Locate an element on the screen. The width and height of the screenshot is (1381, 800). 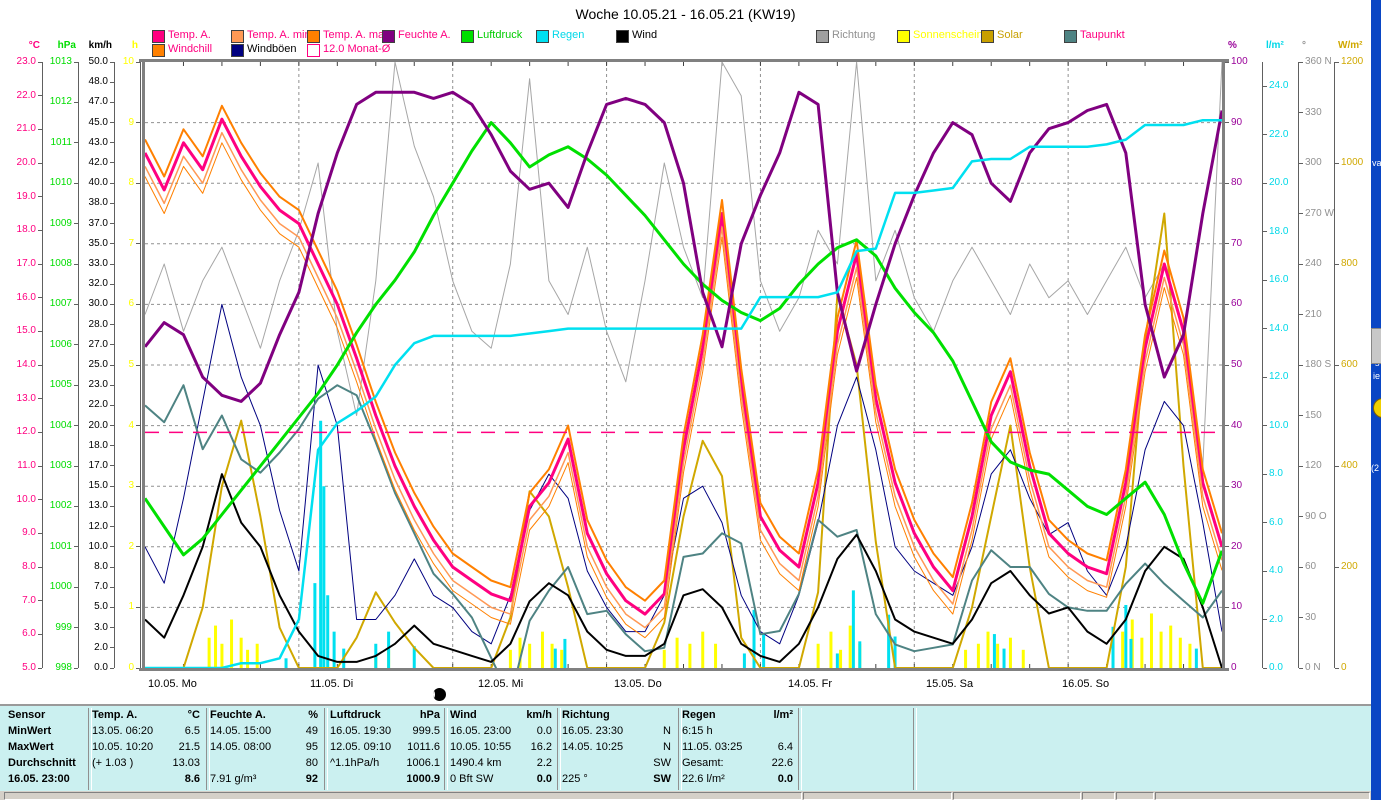
axis-tick-label: 25.0 is located at coordinates (98, 364).